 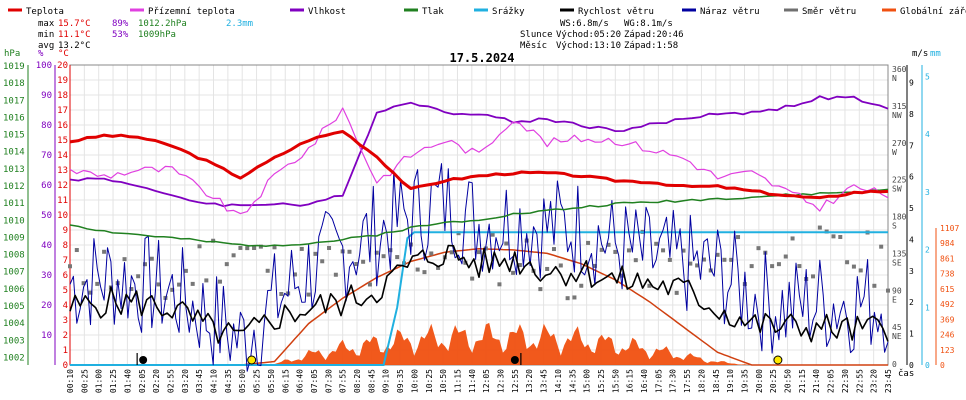 What do you see at coordinates (514, 360) in the screenshot?
I see `moonrise-marker` at bounding box center [514, 360].